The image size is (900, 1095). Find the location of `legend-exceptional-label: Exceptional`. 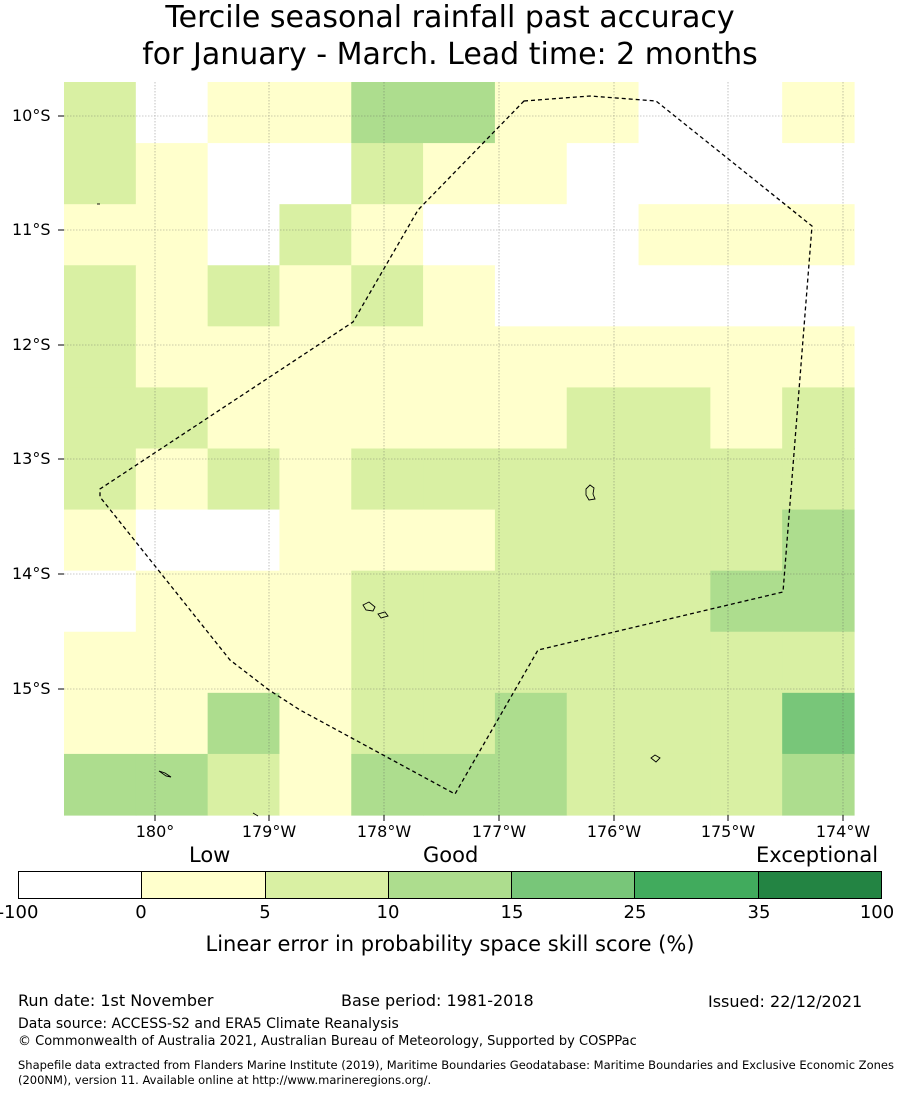

legend-exceptional-label: Exceptional is located at coordinates (817, 855).